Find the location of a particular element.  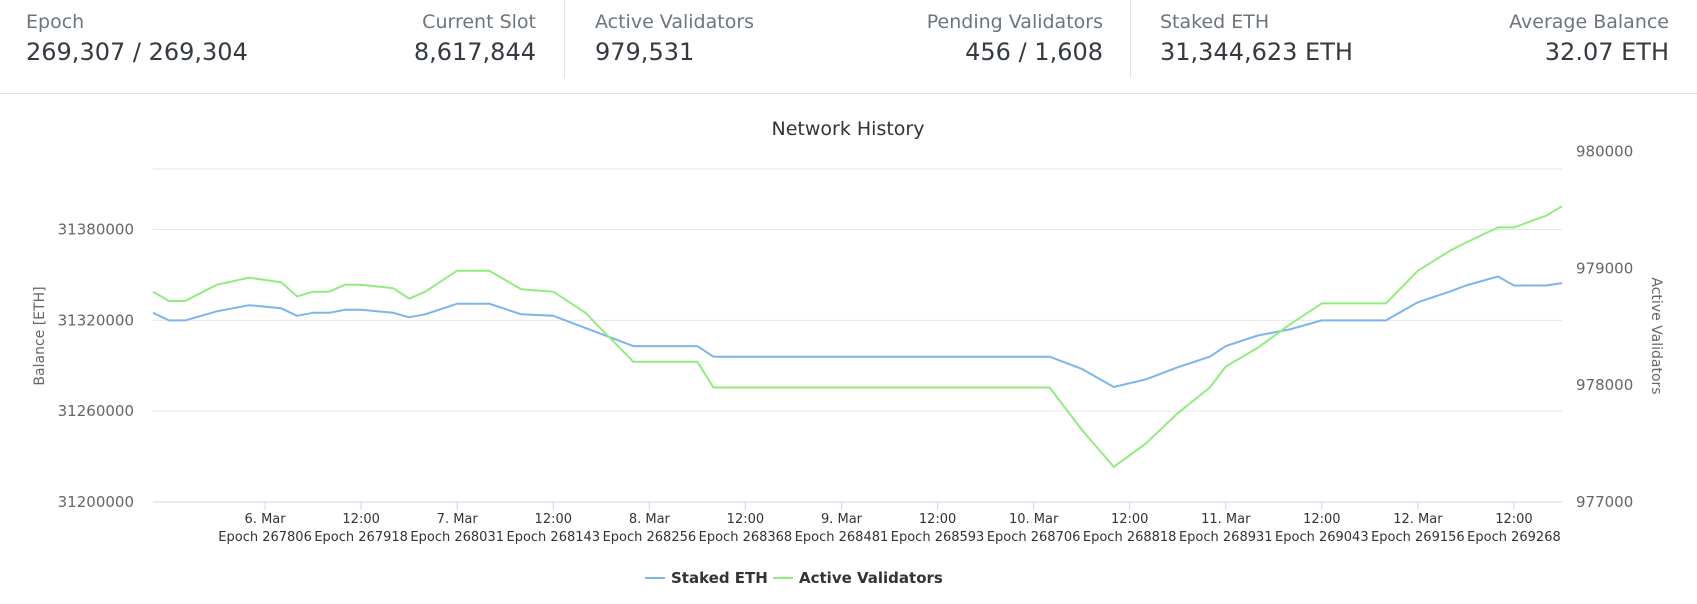

stat-value: 456 / 1,608 is located at coordinates (1034, 52).